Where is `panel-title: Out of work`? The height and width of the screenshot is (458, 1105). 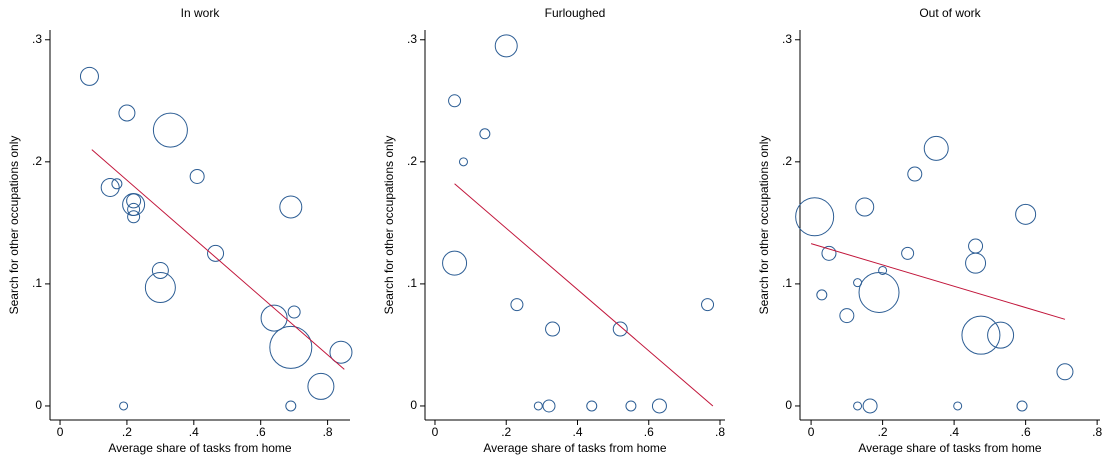
panel-title: Out of work is located at coordinates (950, 13).